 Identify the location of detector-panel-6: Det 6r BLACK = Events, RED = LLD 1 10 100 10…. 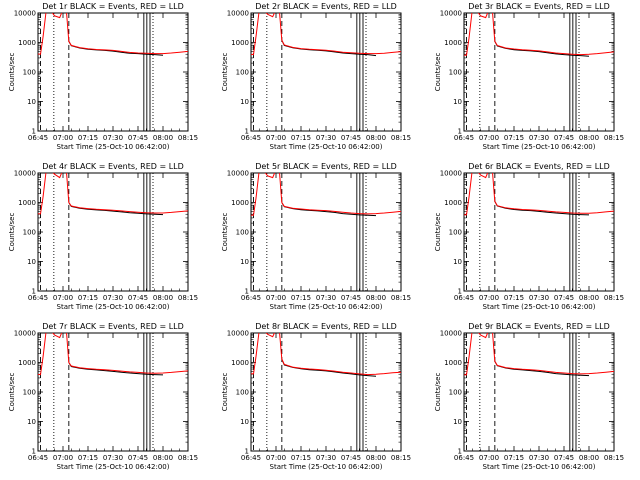
(529, 236).